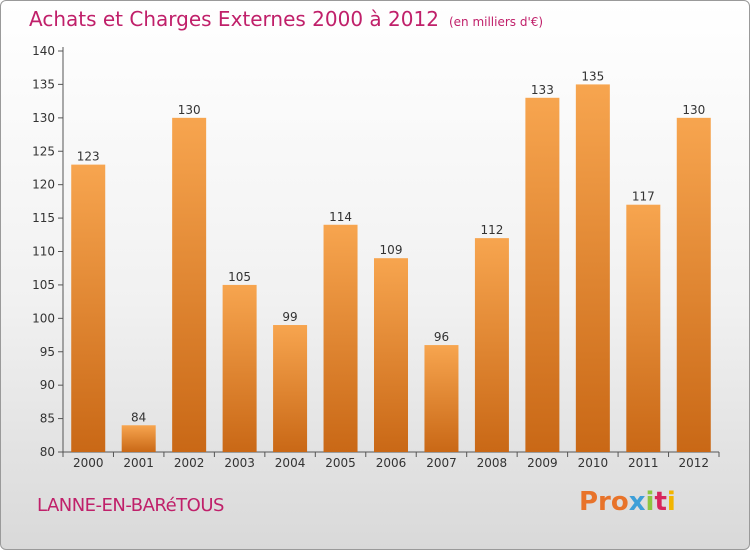  Describe the element at coordinates (289, 317) in the screenshot. I see `data-label: 99` at that location.